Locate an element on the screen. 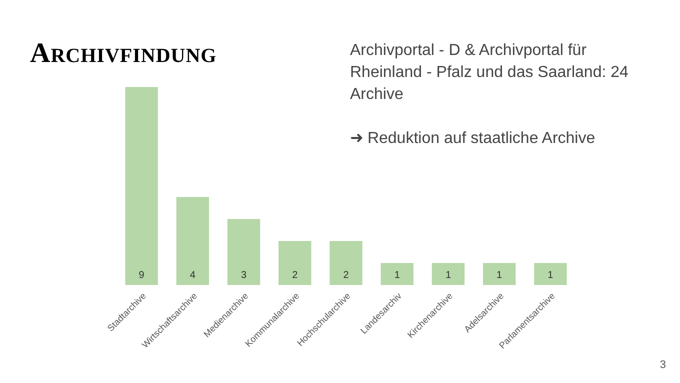  data-label: 3 is located at coordinates (243, 275).